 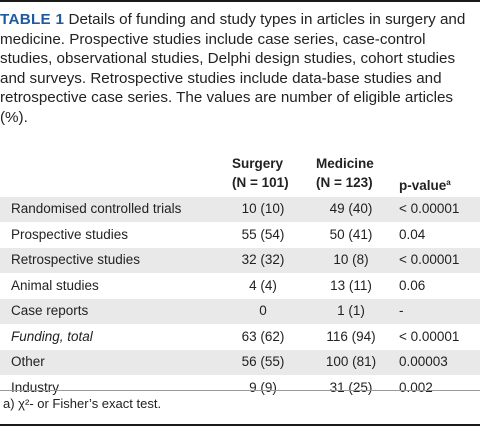 What do you see at coordinates (351, 387) in the screenshot?
I see `medicine-value: 31 (25)` at bounding box center [351, 387].